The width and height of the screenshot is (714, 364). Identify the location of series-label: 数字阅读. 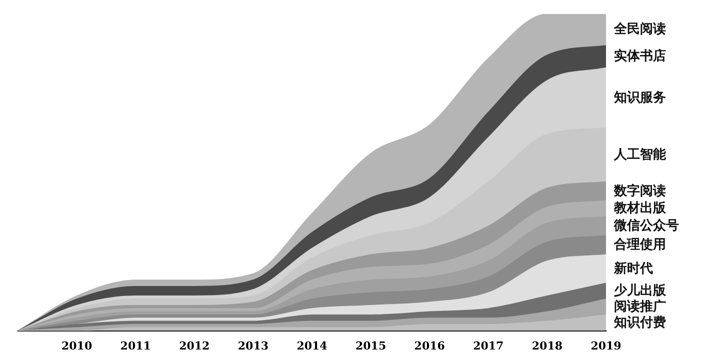
(639, 190).